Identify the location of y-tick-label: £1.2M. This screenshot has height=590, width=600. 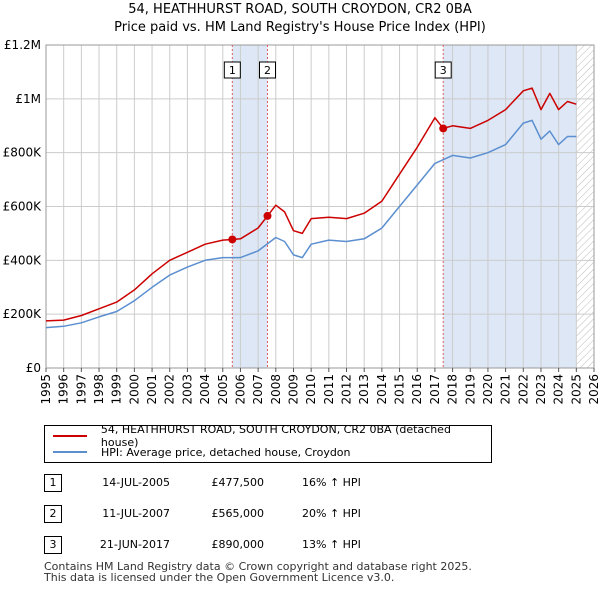
(22, 45).